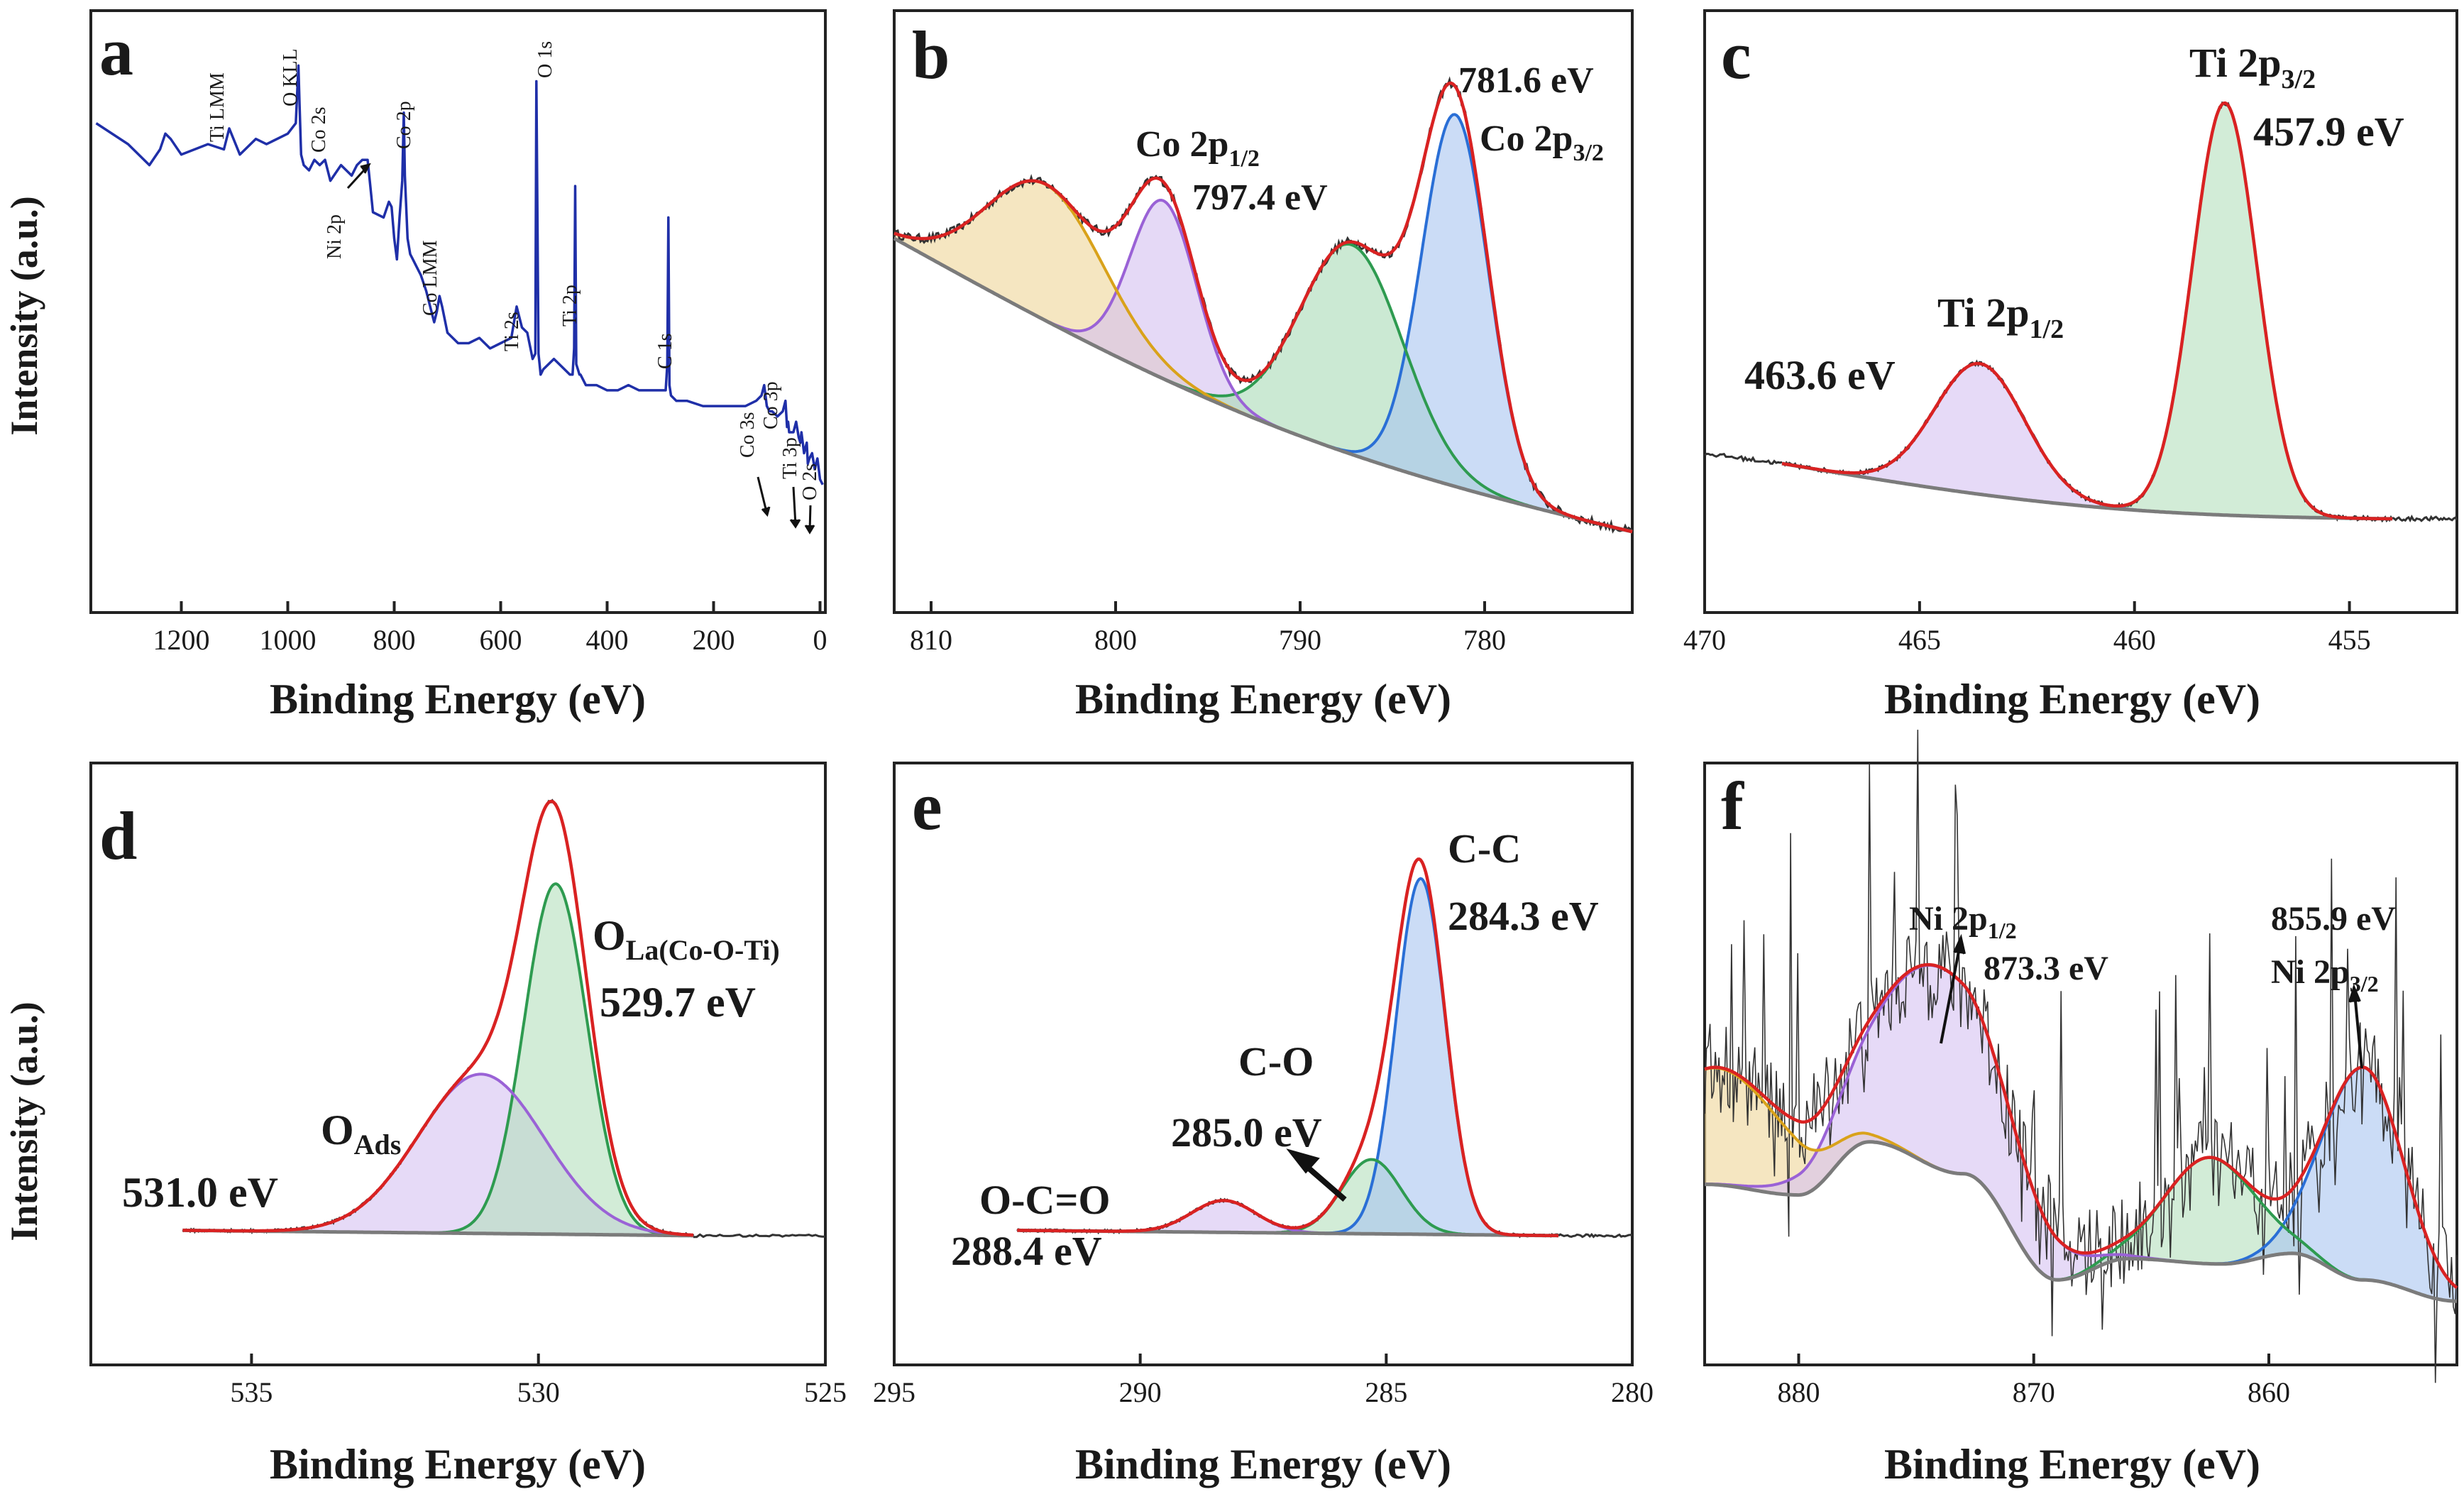 This screenshot has width=2464, height=1509. What do you see at coordinates (1632, 1392) in the screenshot?
I see `e-tick-label: 280` at bounding box center [1632, 1392].